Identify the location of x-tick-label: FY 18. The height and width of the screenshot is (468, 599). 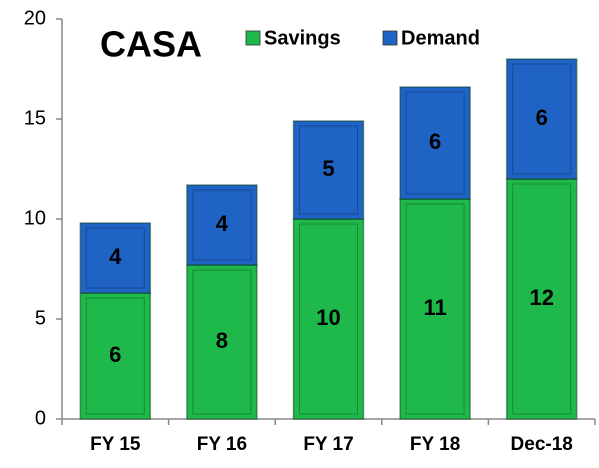
(435, 444).